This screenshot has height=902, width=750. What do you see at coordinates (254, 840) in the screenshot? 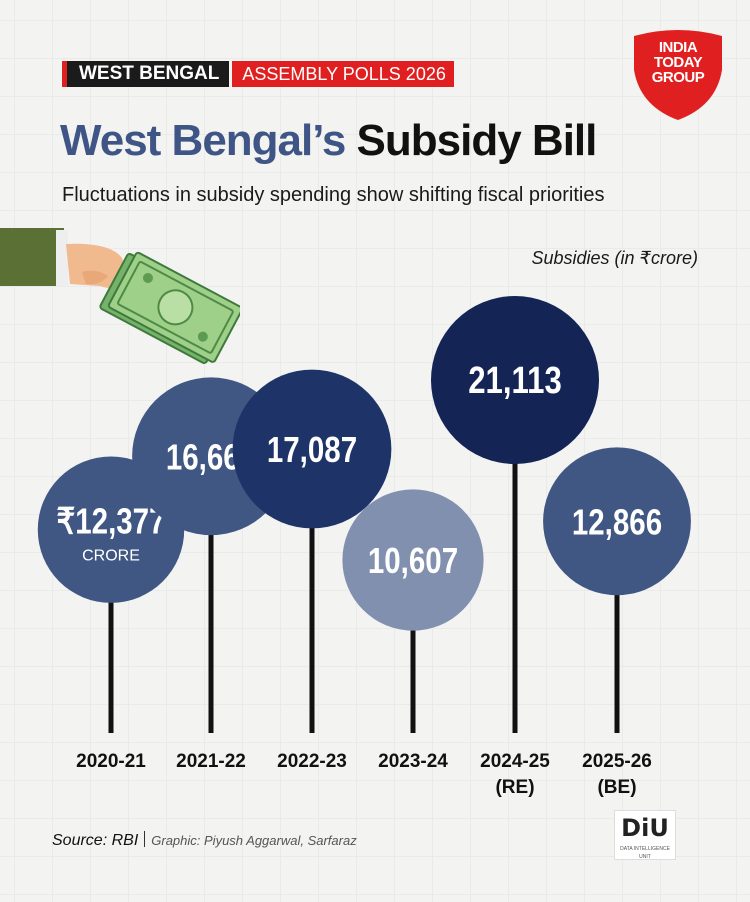
I see `credit-text: Graphic: Piyush Aggarwal, Sarfaraz` at bounding box center [254, 840].